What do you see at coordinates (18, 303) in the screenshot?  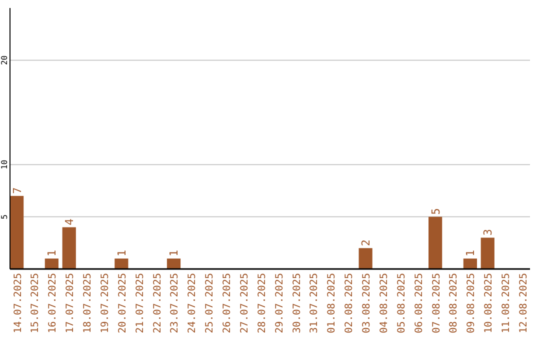 I see `x-tick-label: 14.07.2025` at bounding box center [18, 303].